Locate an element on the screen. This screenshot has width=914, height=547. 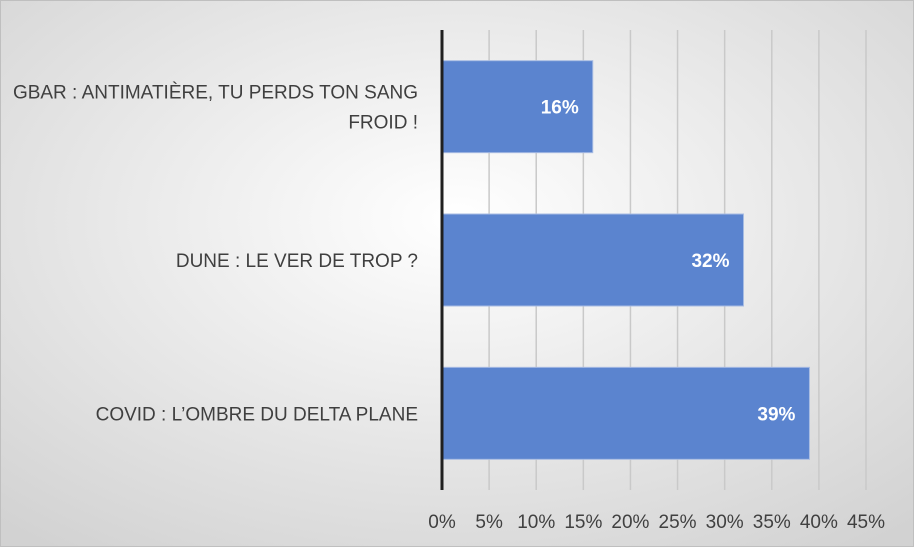
category-label-line: DUNE : LE VER DE TROP ? is located at coordinates (297, 261).